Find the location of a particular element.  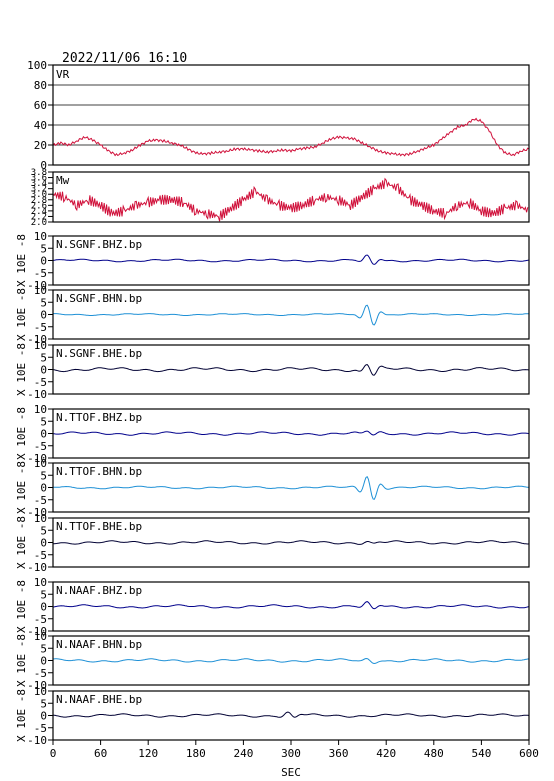

waveform-5-panel-frame is located at coordinates (291, 542).